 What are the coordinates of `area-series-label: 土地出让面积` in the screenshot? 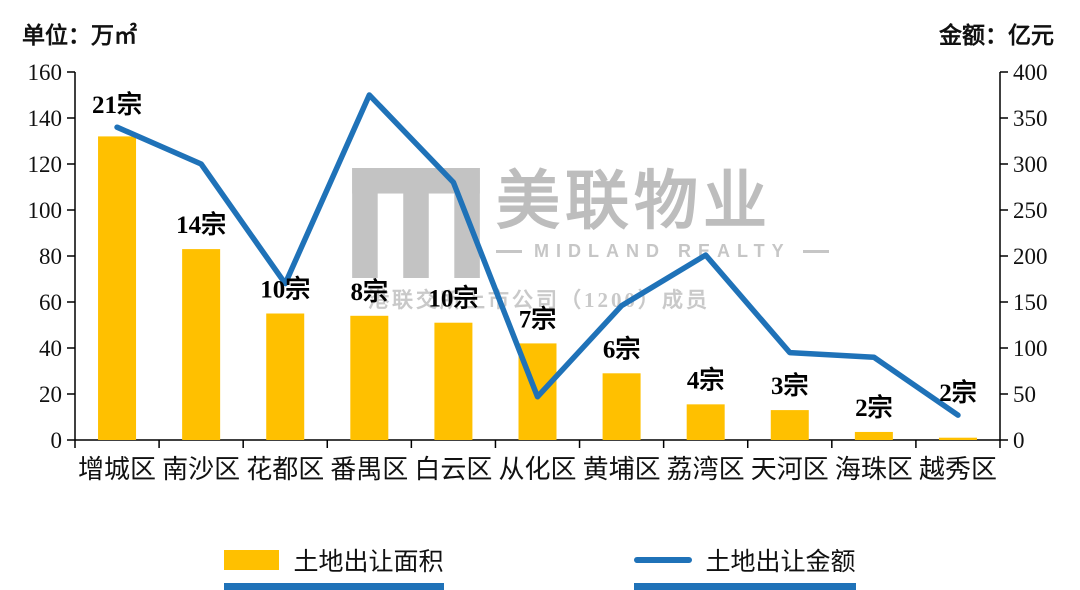 It's located at (368, 562).